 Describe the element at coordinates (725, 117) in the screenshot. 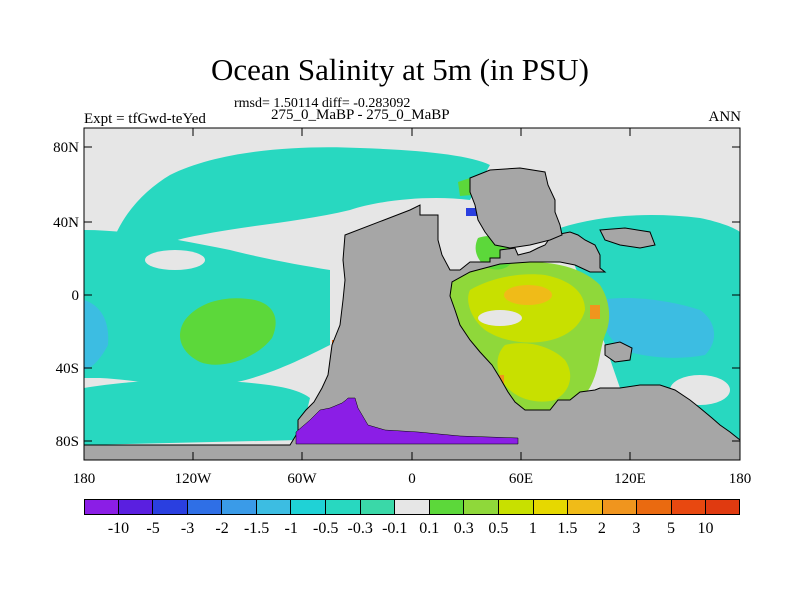

I see `season-label: ANN` at that location.